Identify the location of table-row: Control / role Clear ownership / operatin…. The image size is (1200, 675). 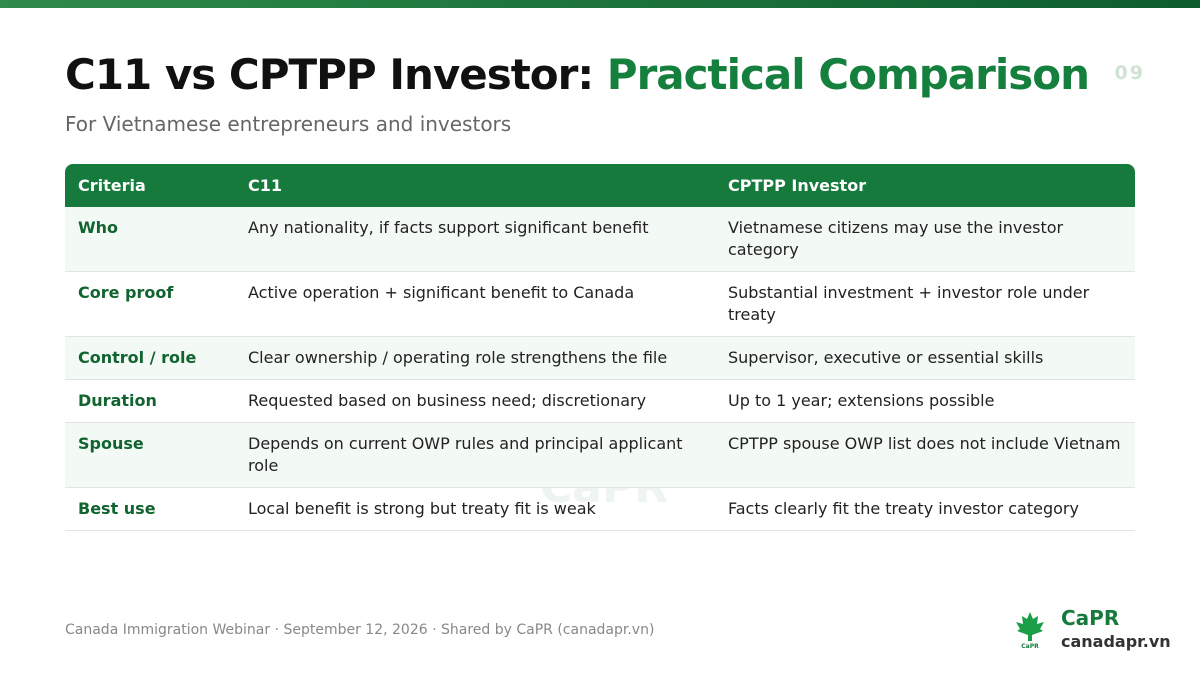
(600, 358).